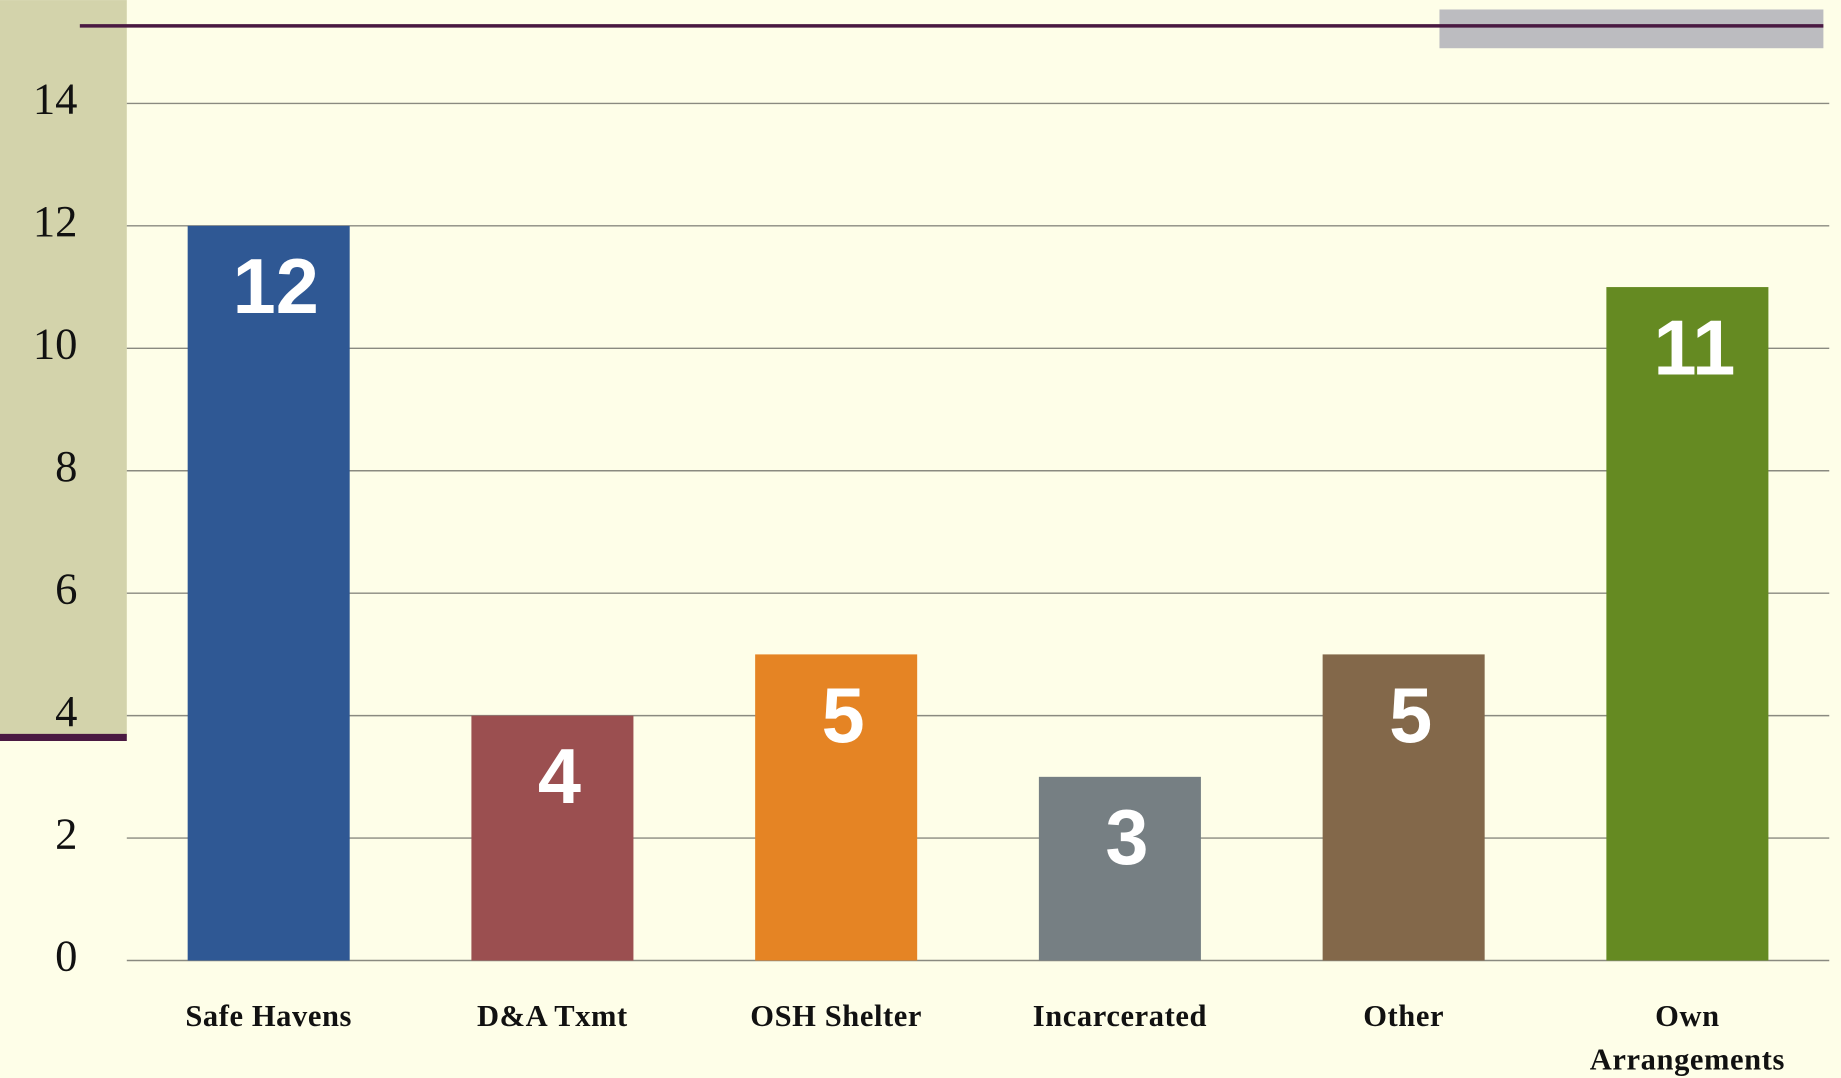  I want to click on data-label: 4, so click(559, 777).